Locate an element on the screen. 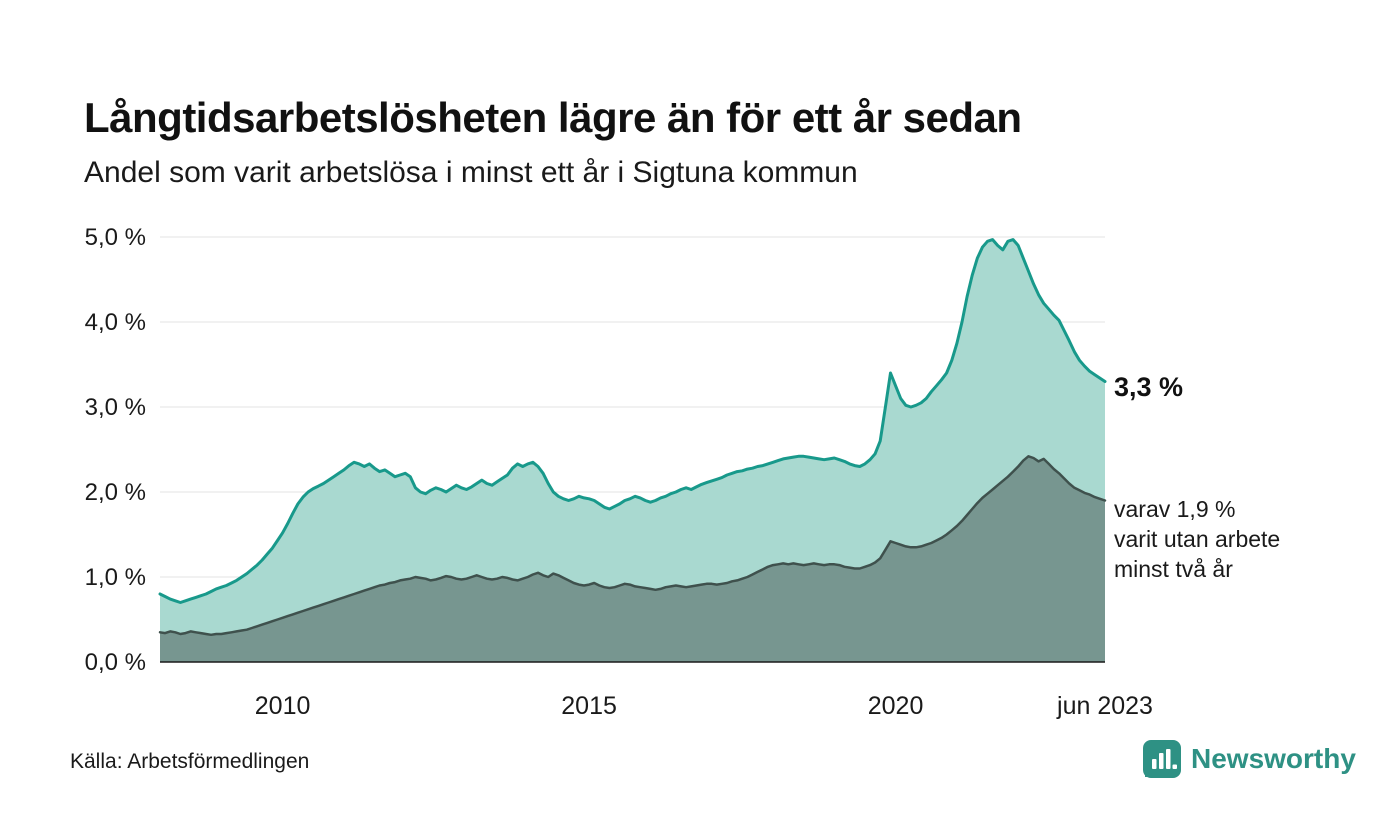 This screenshot has height=840, width=1400. source-label: Källa: Arbetsförmedlingen is located at coordinates (190, 761).